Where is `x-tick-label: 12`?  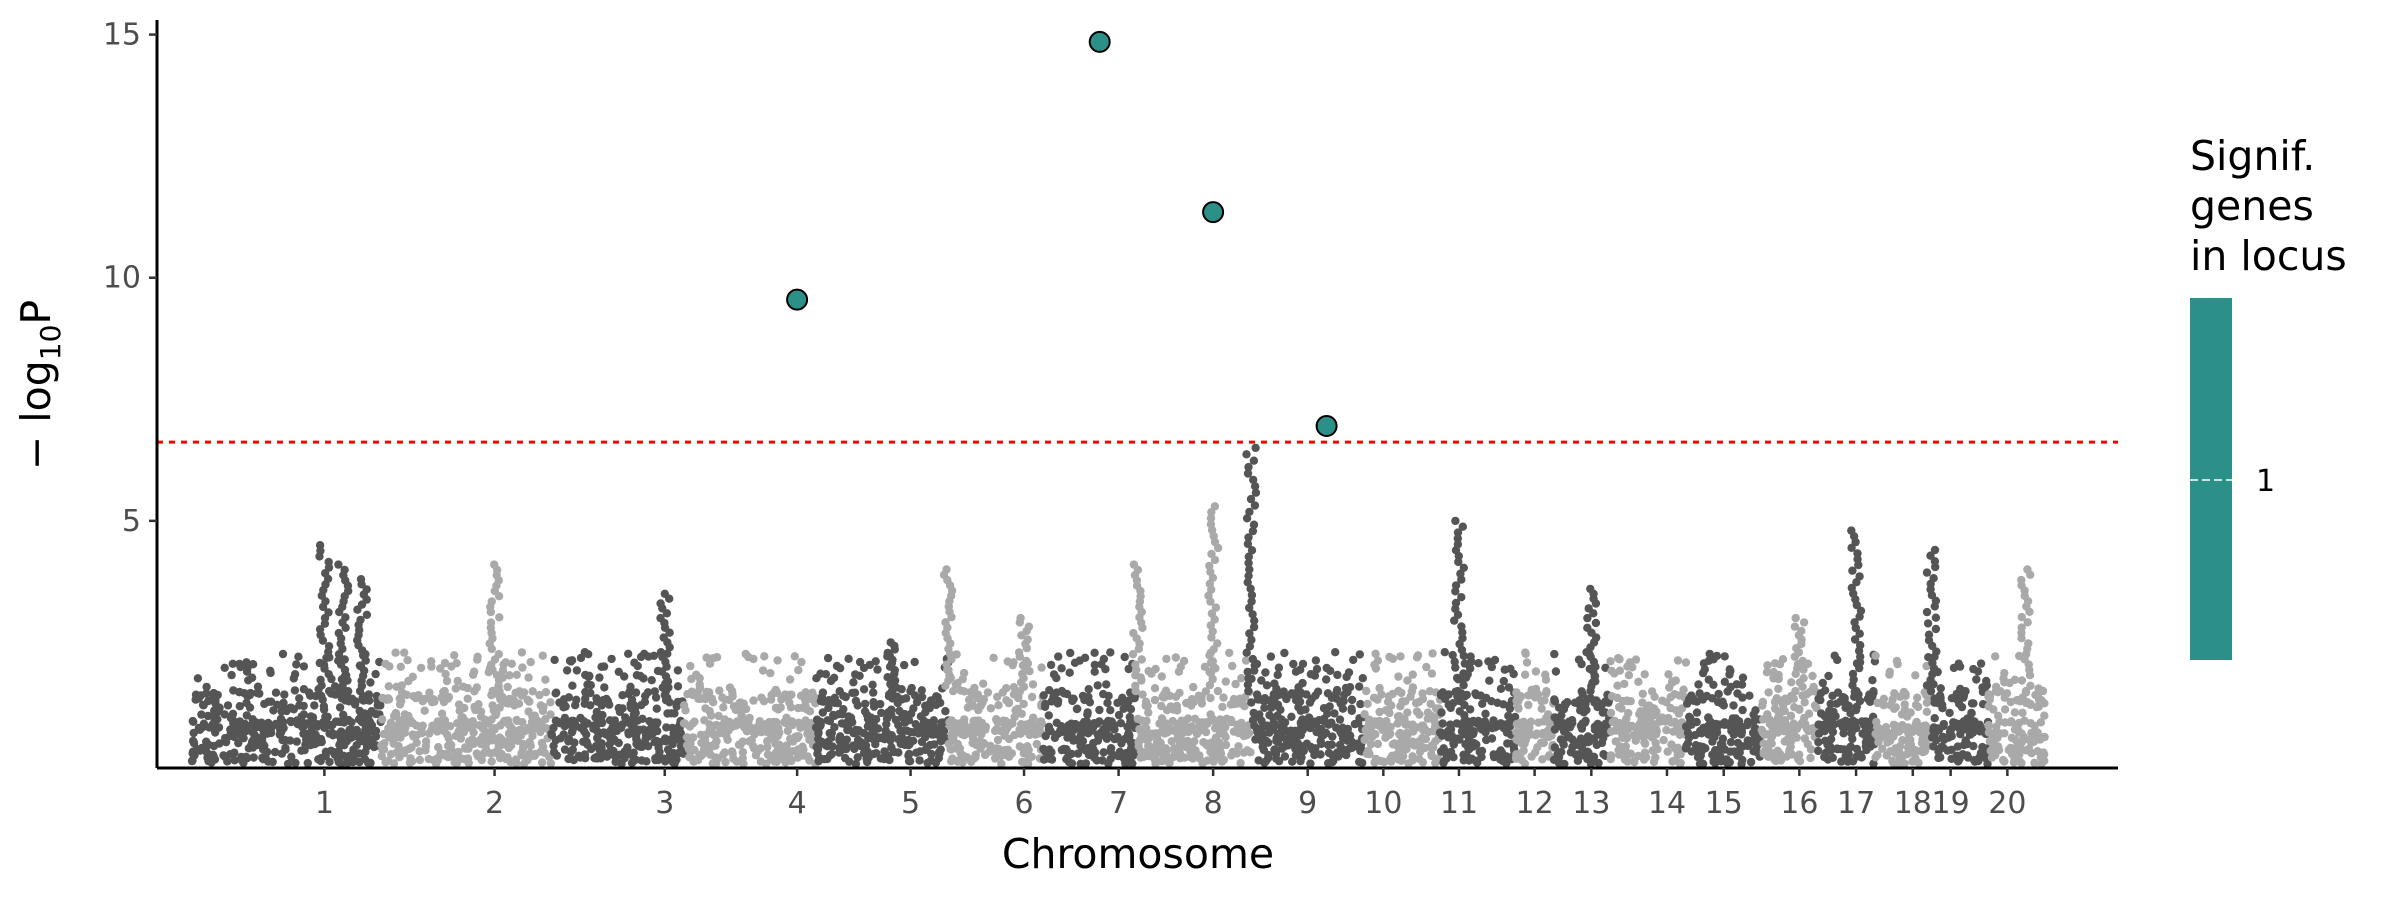 x-tick-label: 12 is located at coordinates (1535, 803).